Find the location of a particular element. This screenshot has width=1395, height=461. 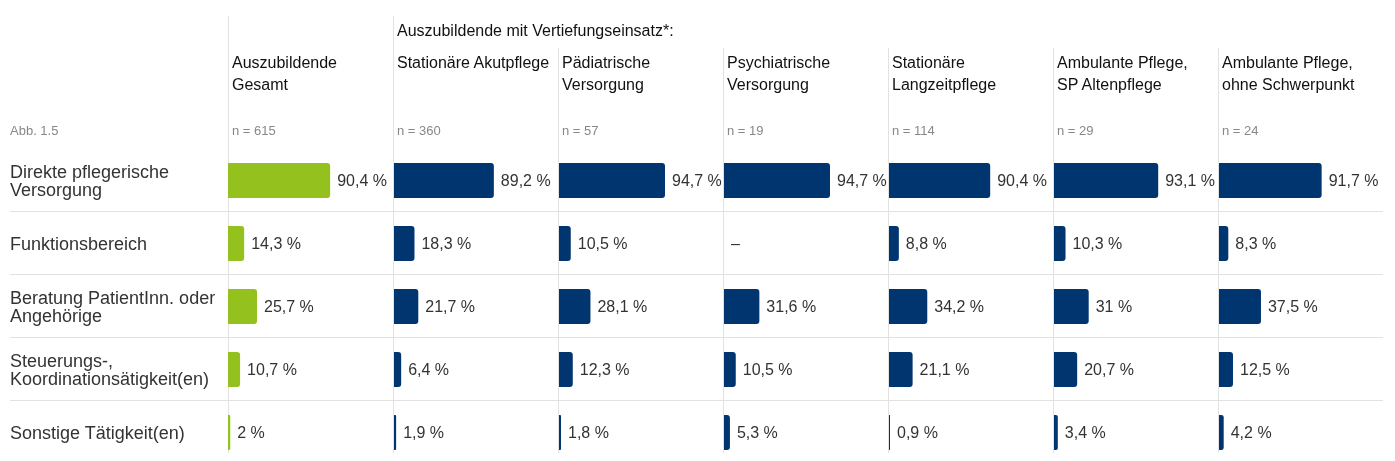

data-label: 1,9 % is located at coordinates (424, 433).